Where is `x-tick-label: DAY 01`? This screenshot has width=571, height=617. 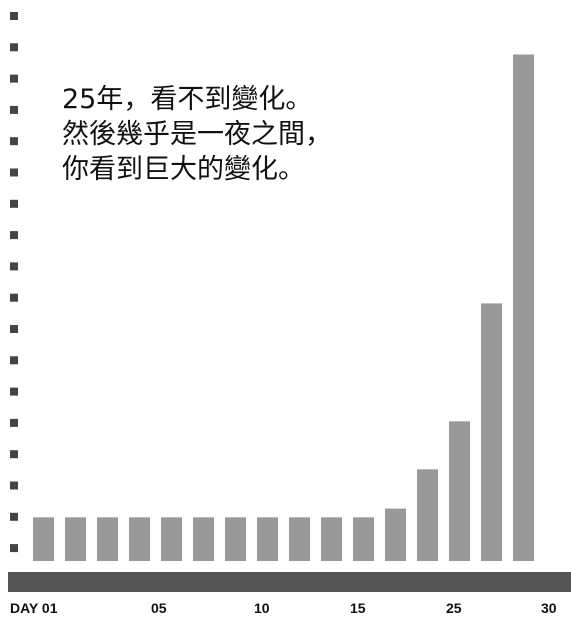
x-tick-label: DAY 01 is located at coordinates (34, 608).